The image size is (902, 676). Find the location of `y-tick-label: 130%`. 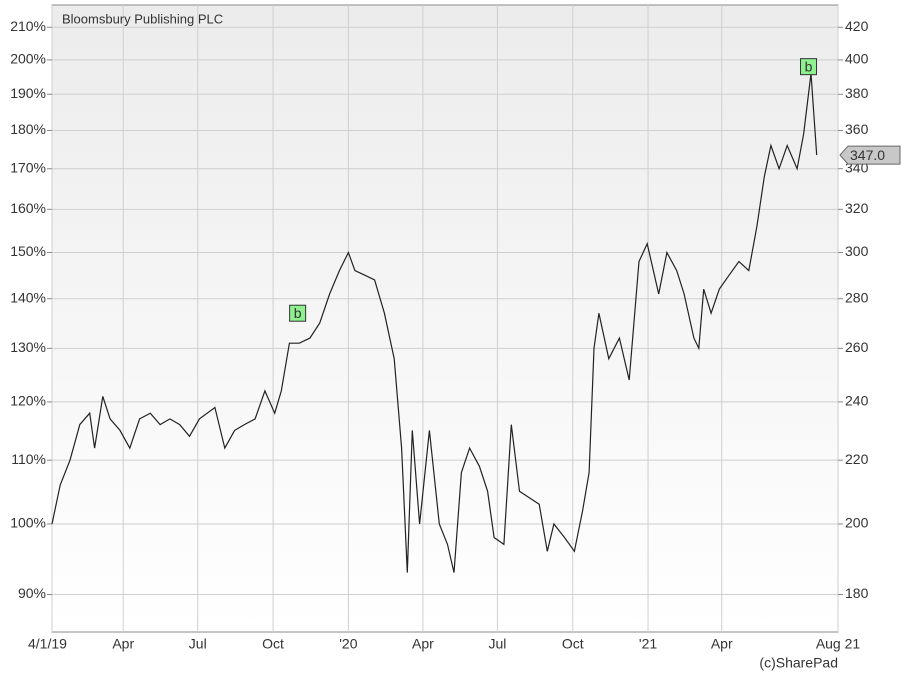

y-tick-label: 130% is located at coordinates (28, 347).